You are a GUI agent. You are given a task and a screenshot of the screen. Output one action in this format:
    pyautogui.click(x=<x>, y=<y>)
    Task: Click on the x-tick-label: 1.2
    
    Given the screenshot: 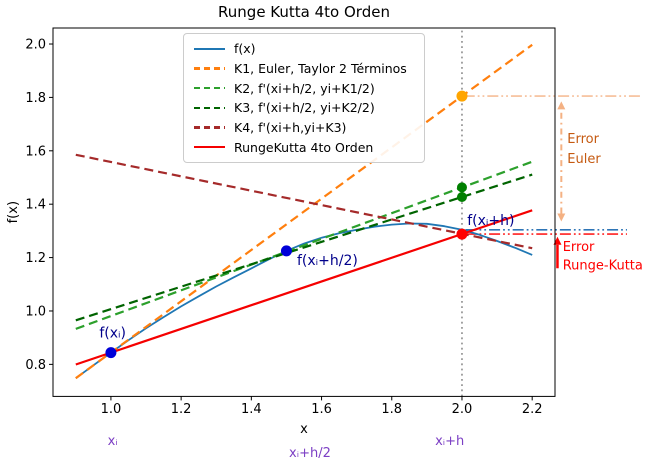 What is the action you would take?
    pyautogui.click(x=181, y=409)
    